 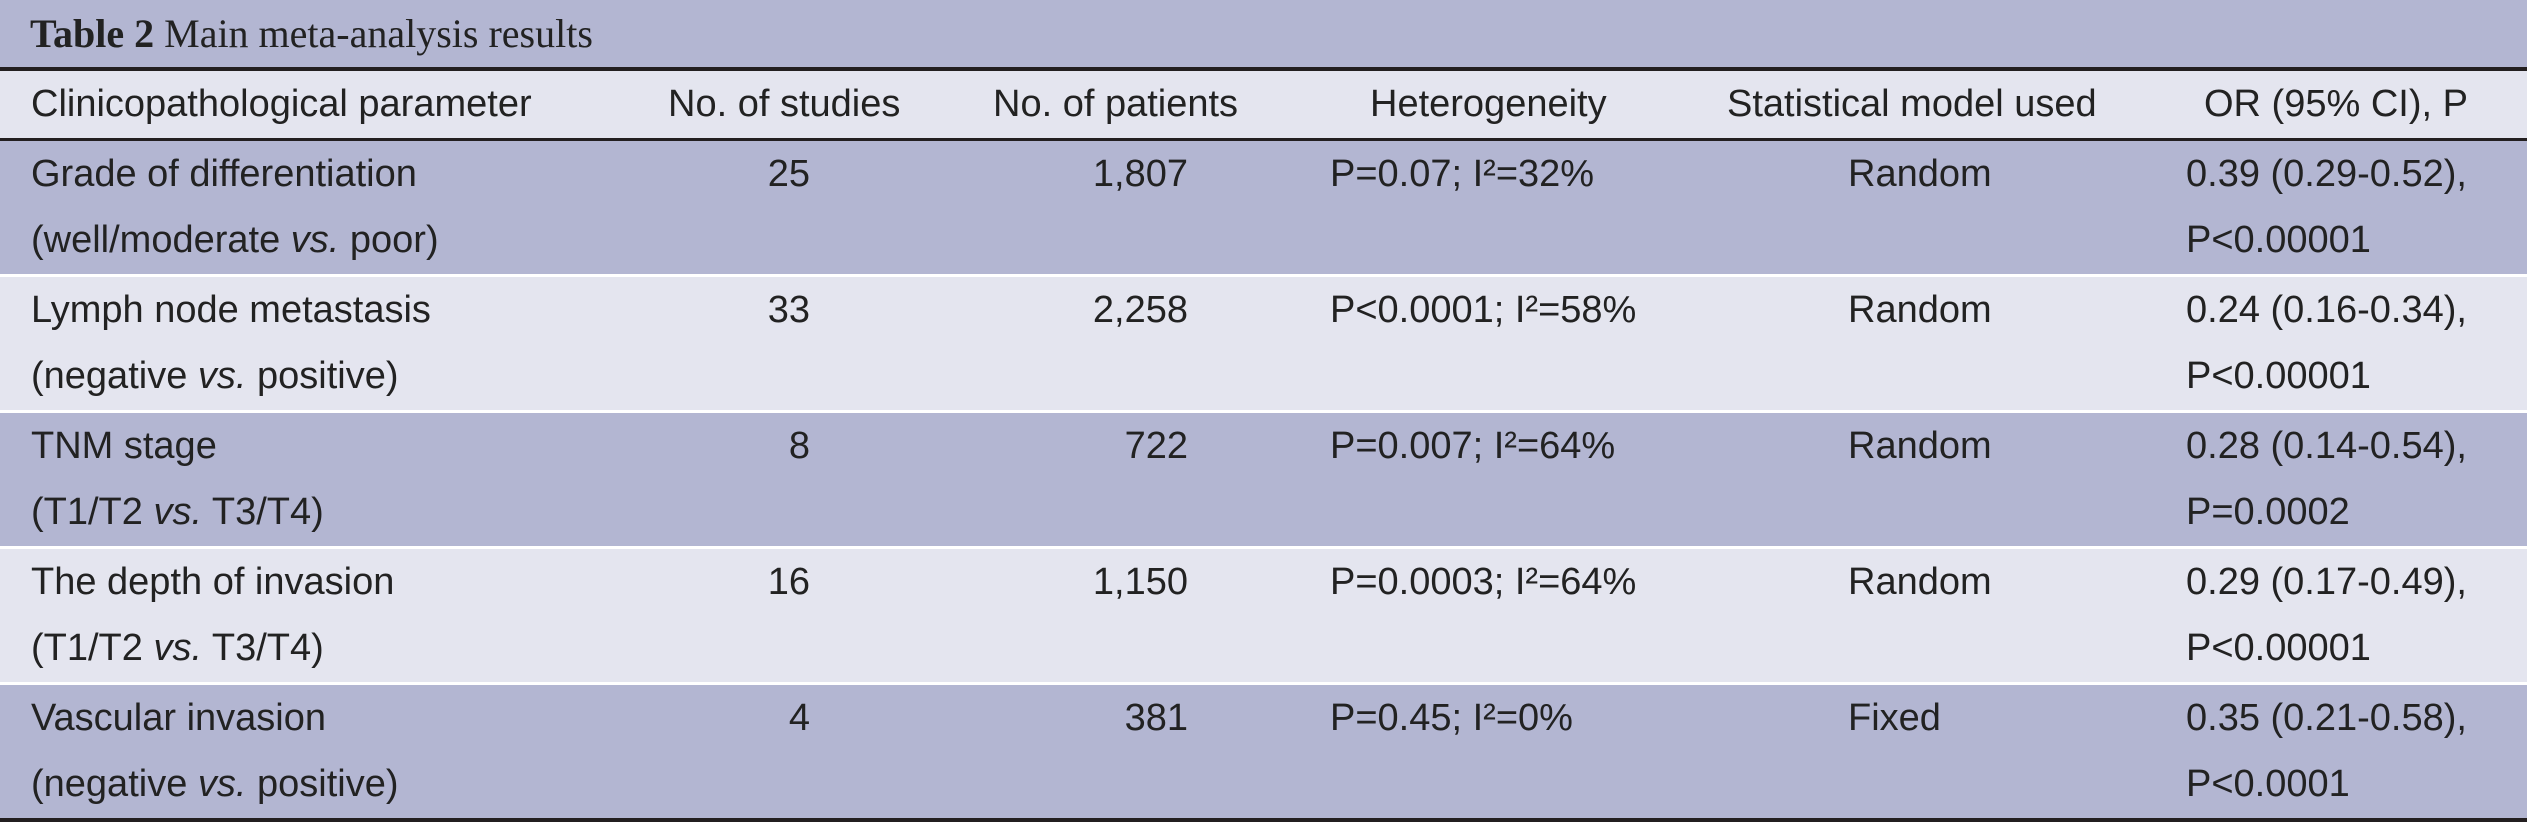 I want to click on or-cell: 0.29 (0.17-0.49),, so click(x=2326, y=582).